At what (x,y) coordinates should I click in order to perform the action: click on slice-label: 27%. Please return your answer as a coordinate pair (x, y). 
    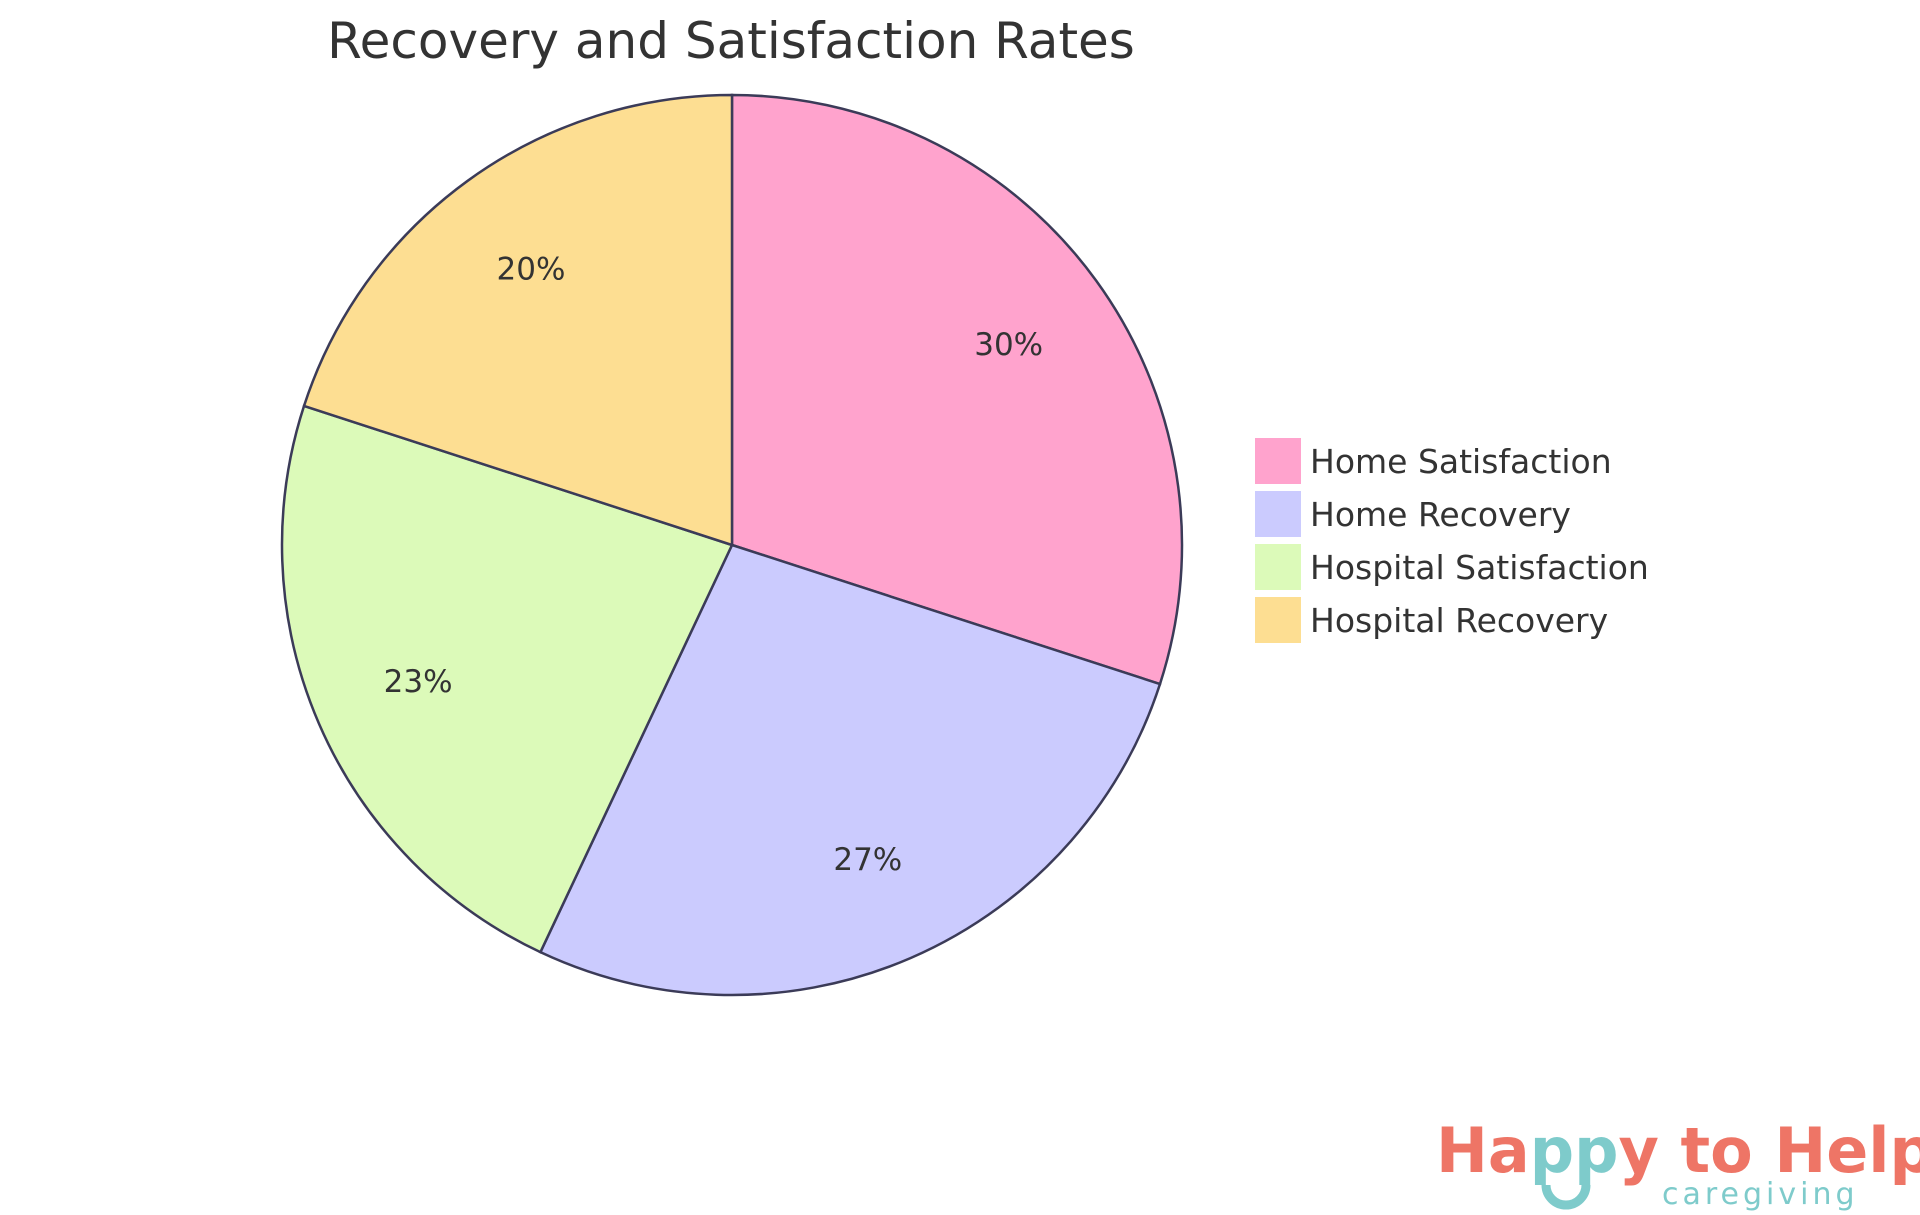
    Looking at the image, I should click on (867, 860).